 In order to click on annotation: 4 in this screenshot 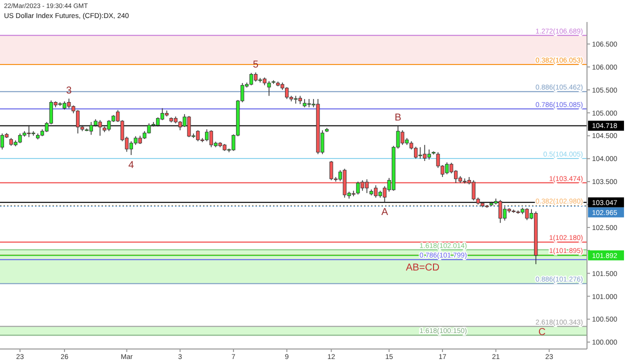, I will do `click(131, 165)`.